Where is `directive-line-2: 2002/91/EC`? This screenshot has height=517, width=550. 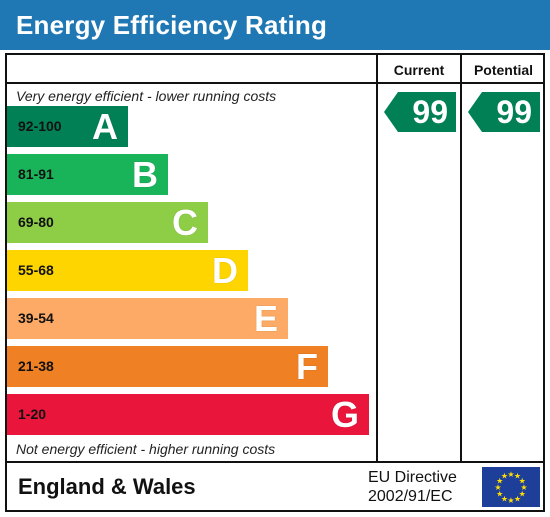
directive-line-2: 2002/91/EC is located at coordinates (410, 496).